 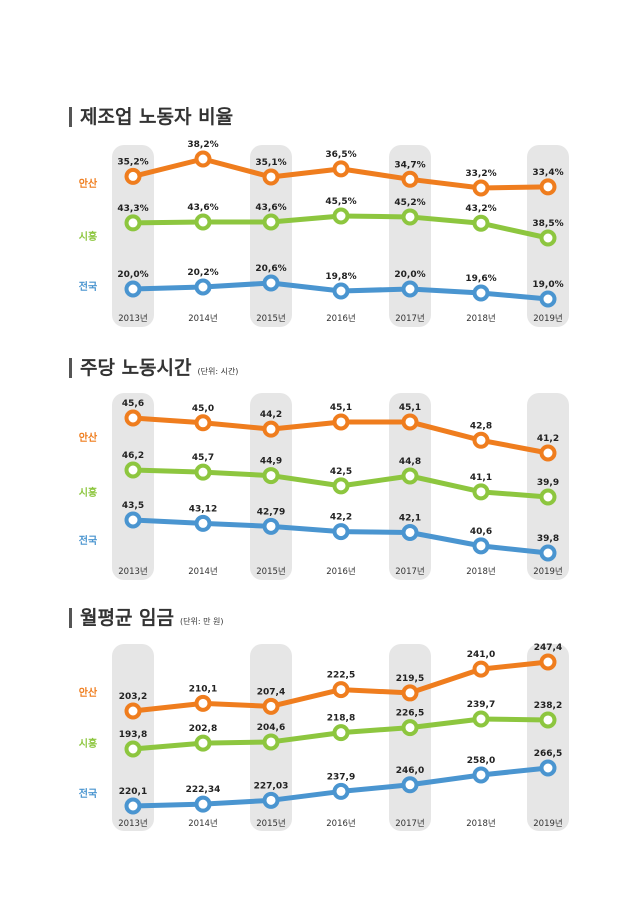 What do you see at coordinates (132, 209) in the screenshot?
I see `data-label: 43,3%` at bounding box center [132, 209].